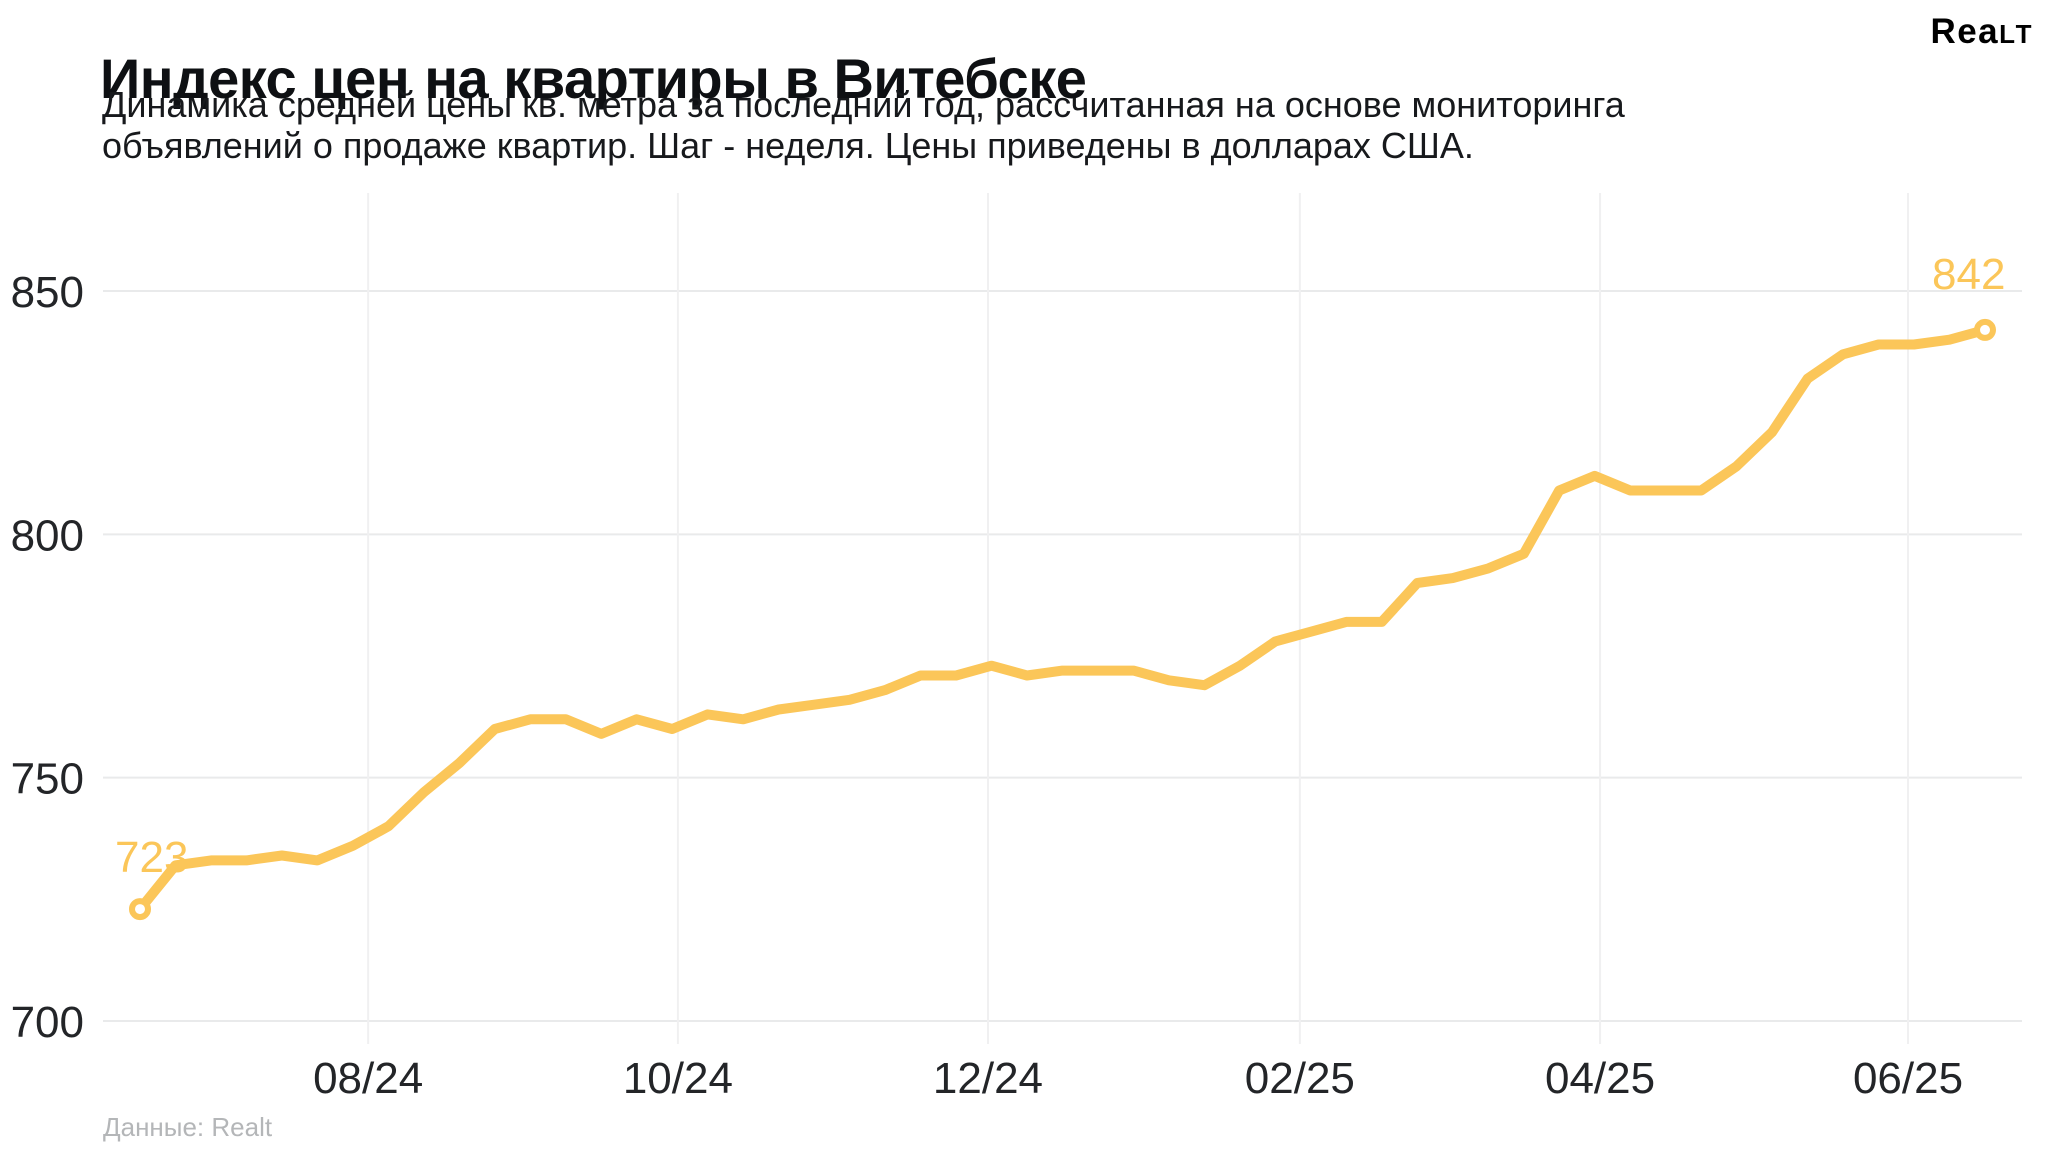 Image resolution: width=2048 pixels, height=1171 pixels. I want to click on page-title: Индекс цен на квартиры в Витебске, so click(593, 78).